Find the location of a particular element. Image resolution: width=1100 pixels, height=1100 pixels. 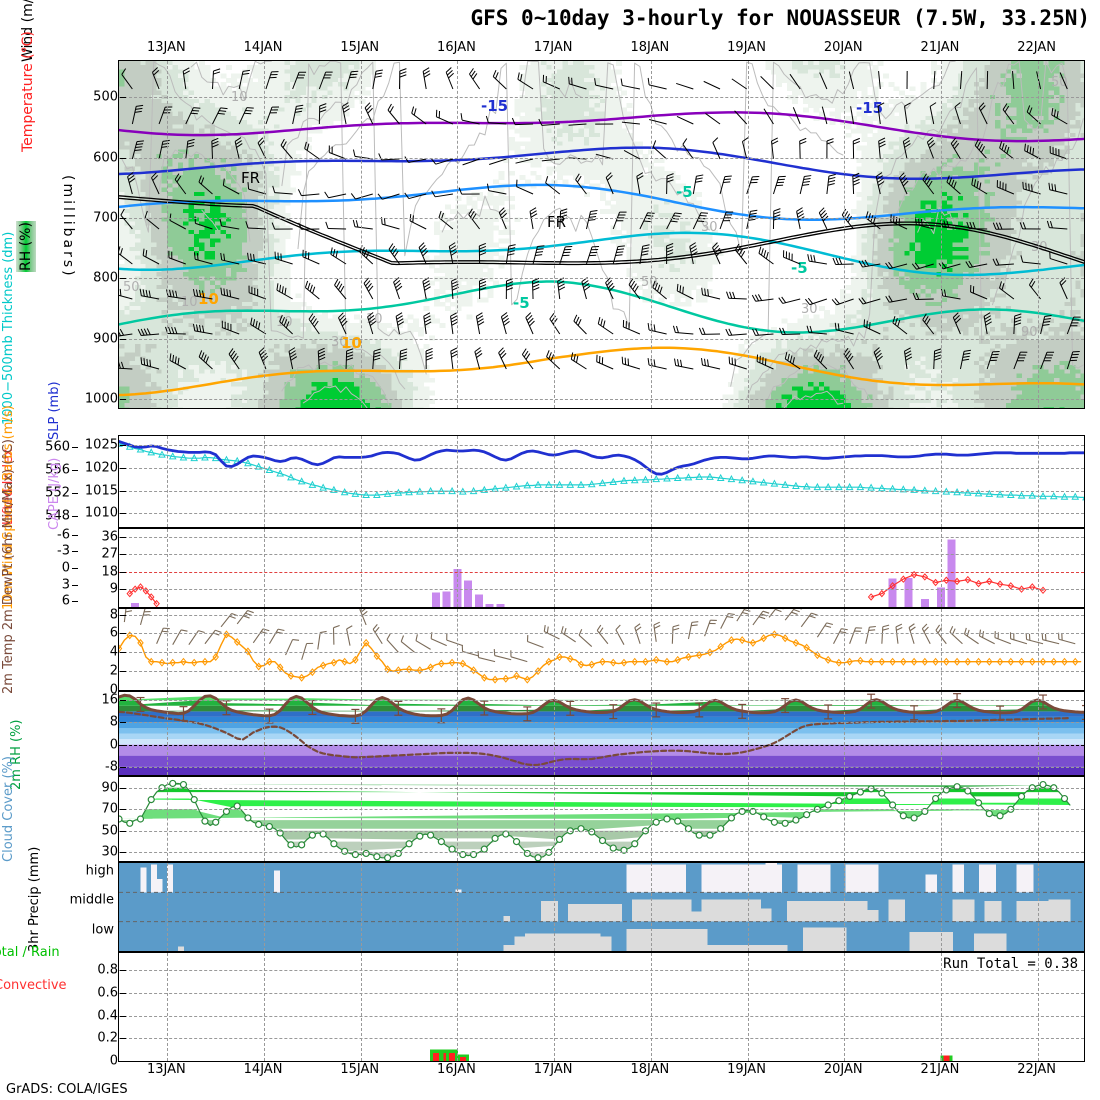

date-label: 15JAN is located at coordinates (360, 1069).